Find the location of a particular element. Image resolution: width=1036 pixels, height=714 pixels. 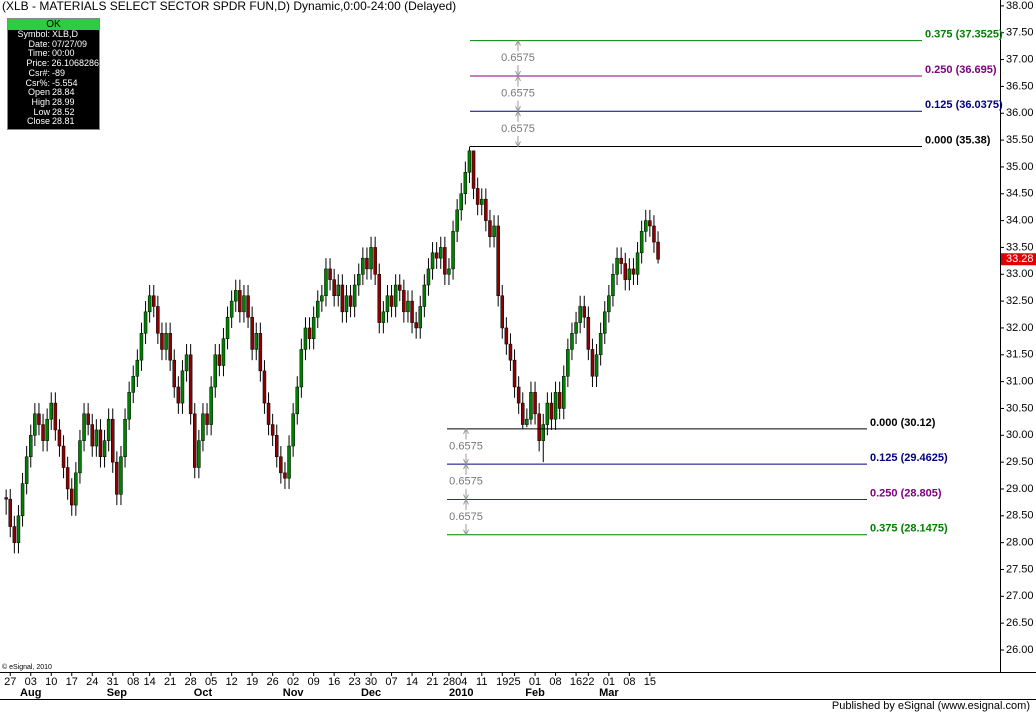

x-tick-label: 21 is located at coordinates (170, 682).